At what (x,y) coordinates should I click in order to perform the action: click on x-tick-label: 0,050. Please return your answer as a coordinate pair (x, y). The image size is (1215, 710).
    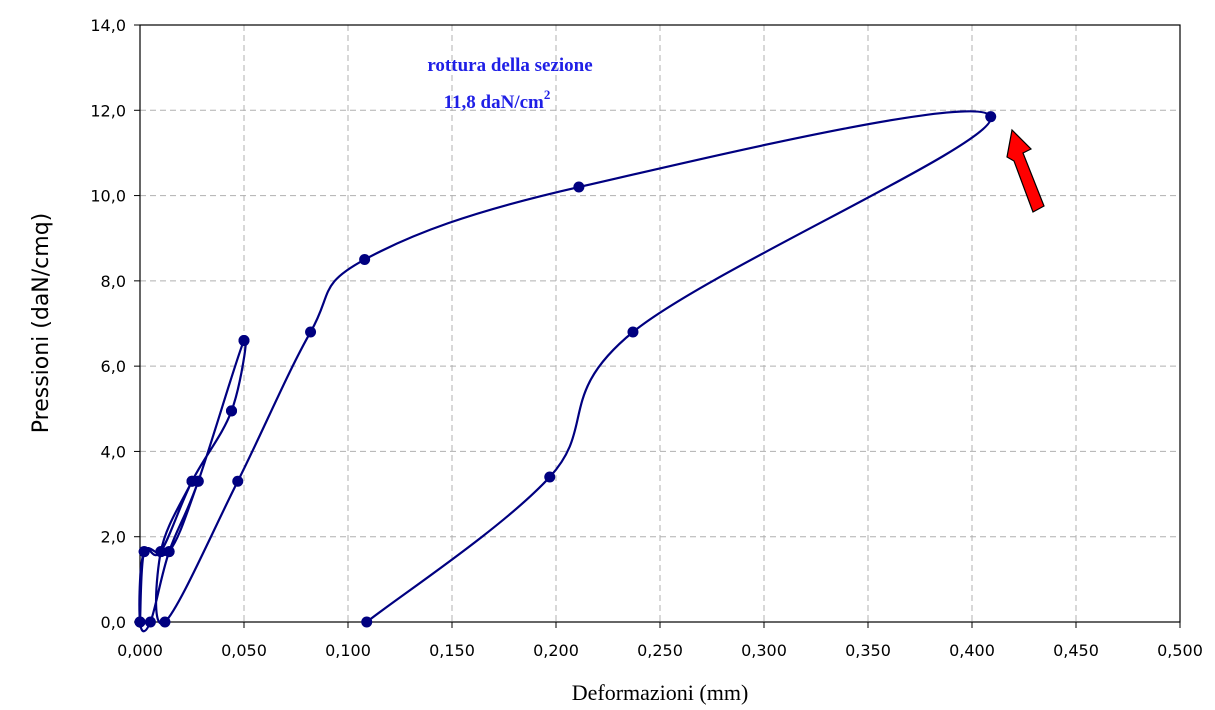
    Looking at the image, I should click on (244, 650).